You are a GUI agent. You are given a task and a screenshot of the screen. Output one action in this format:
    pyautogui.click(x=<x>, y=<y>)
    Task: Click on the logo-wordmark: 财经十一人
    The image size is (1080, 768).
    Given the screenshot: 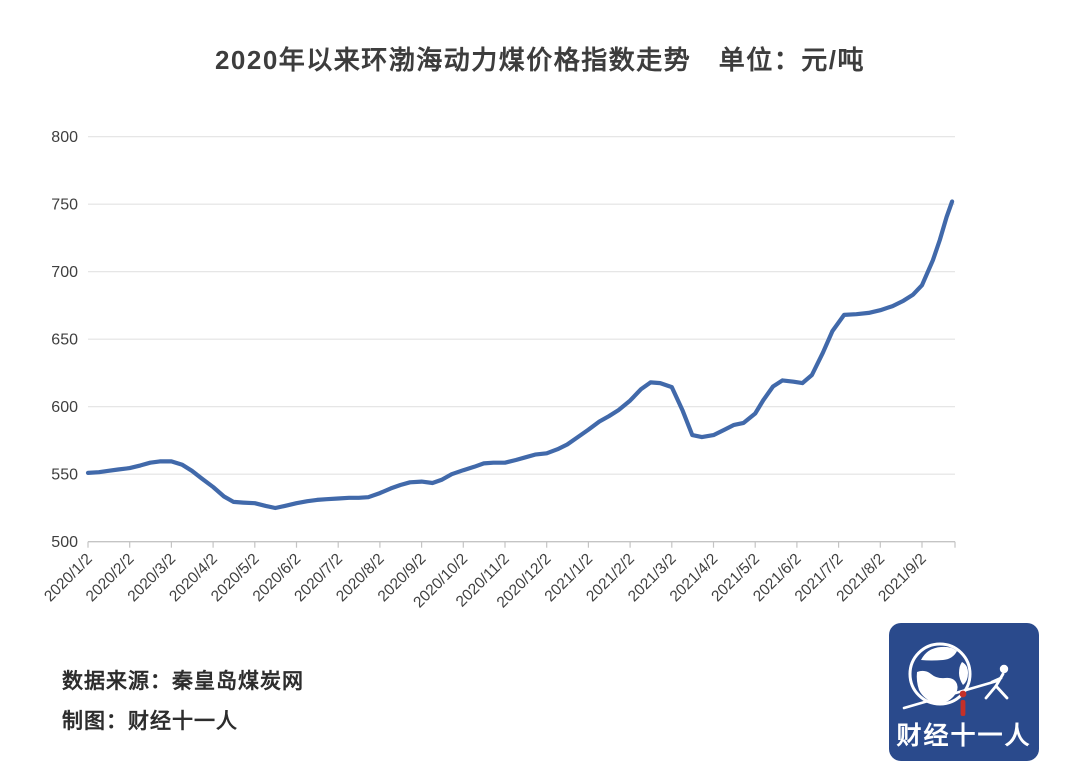 What is the action you would take?
    pyautogui.click(x=963, y=735)
    